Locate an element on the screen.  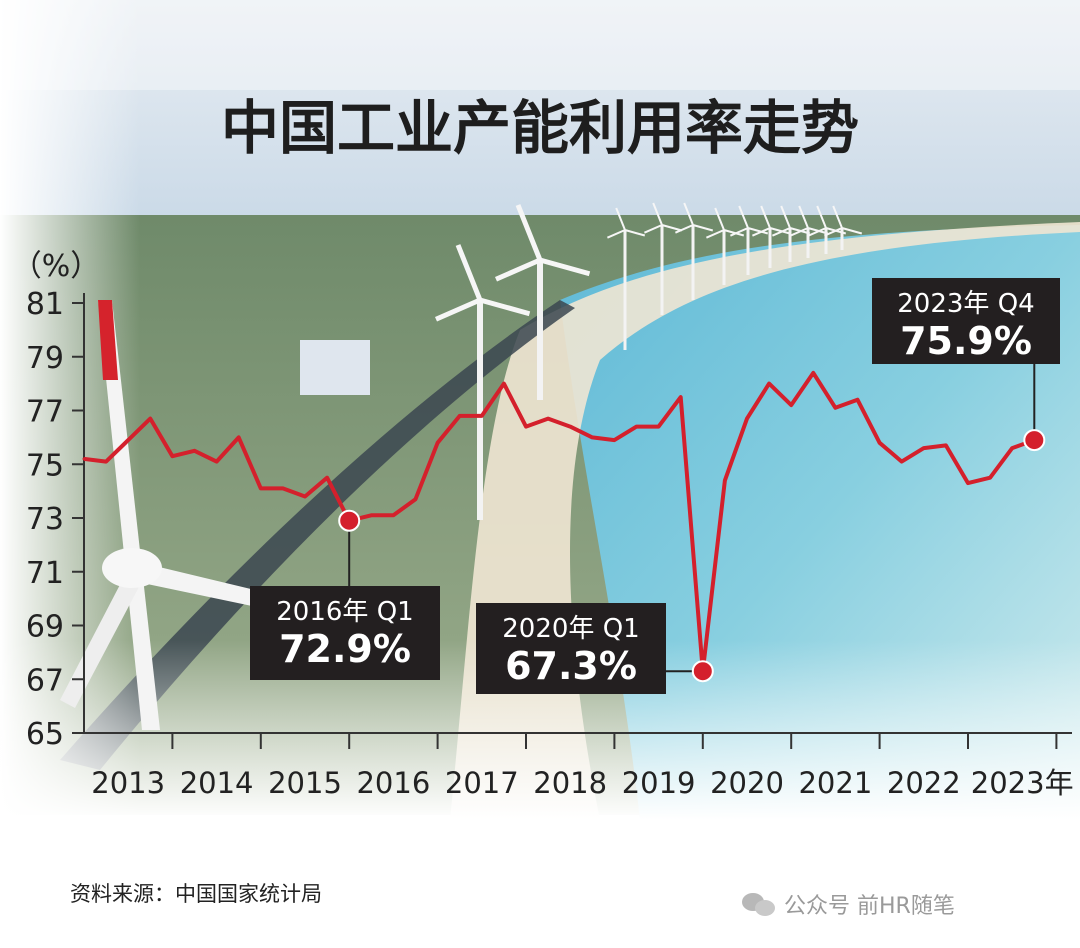
watermark: 公众号 前HR随笔 is located at coordinates (848, 904).